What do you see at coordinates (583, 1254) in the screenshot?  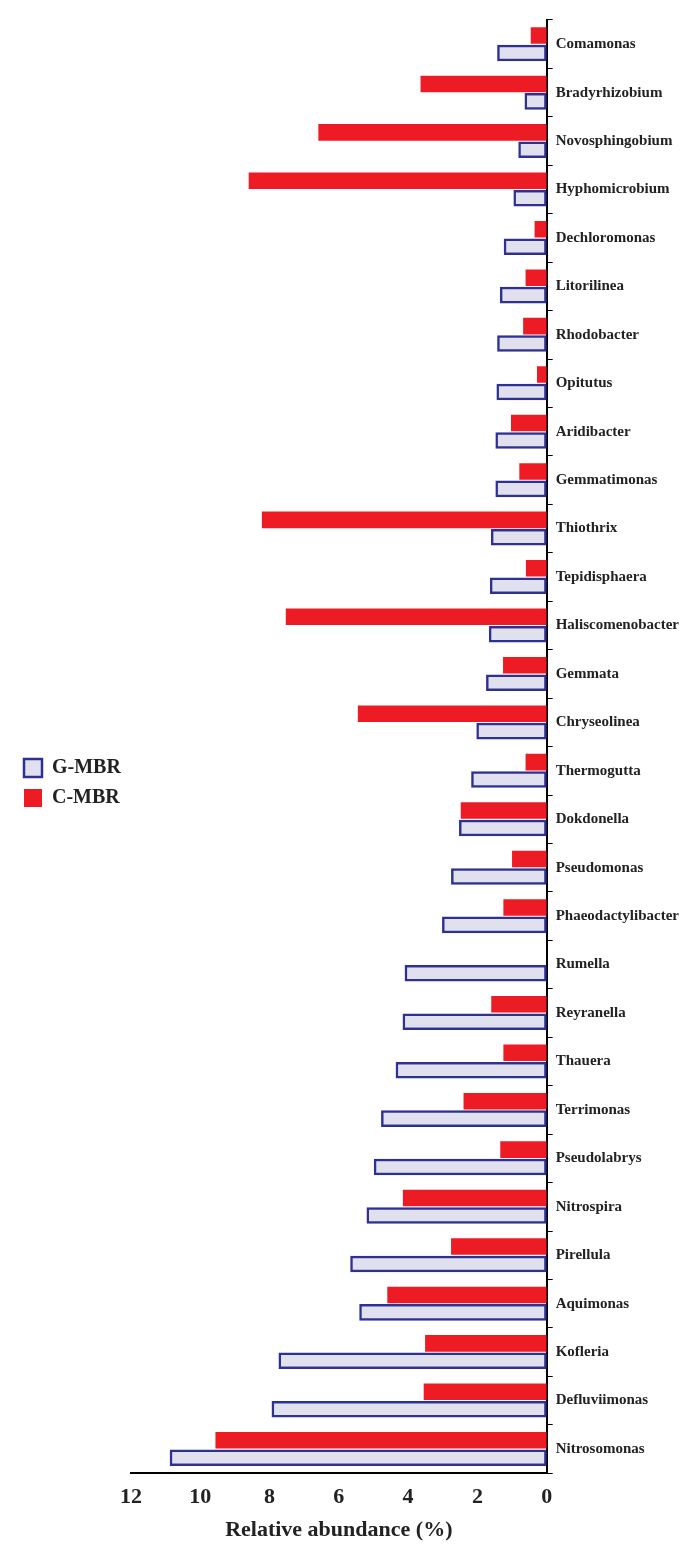 I see `y-tick-label: Pirellula` at bounding box center [583, 1254].